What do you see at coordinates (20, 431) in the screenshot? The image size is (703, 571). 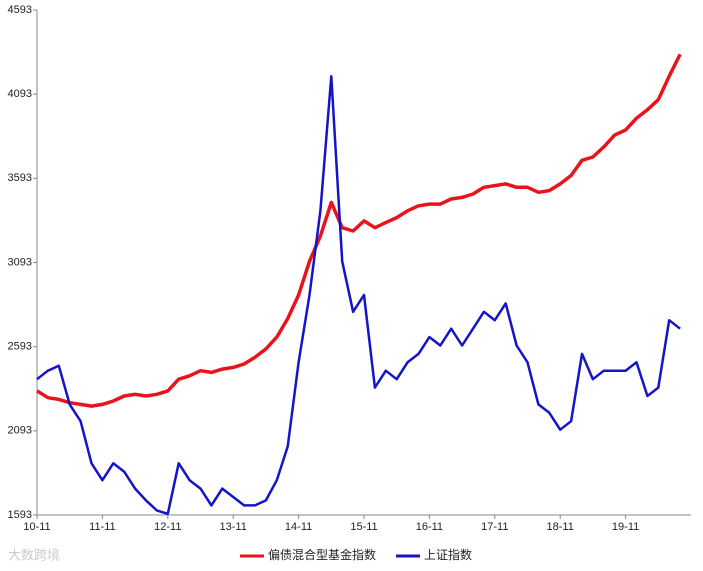 I see `y-tick-label: 2093` at bounding box center [20, 431].